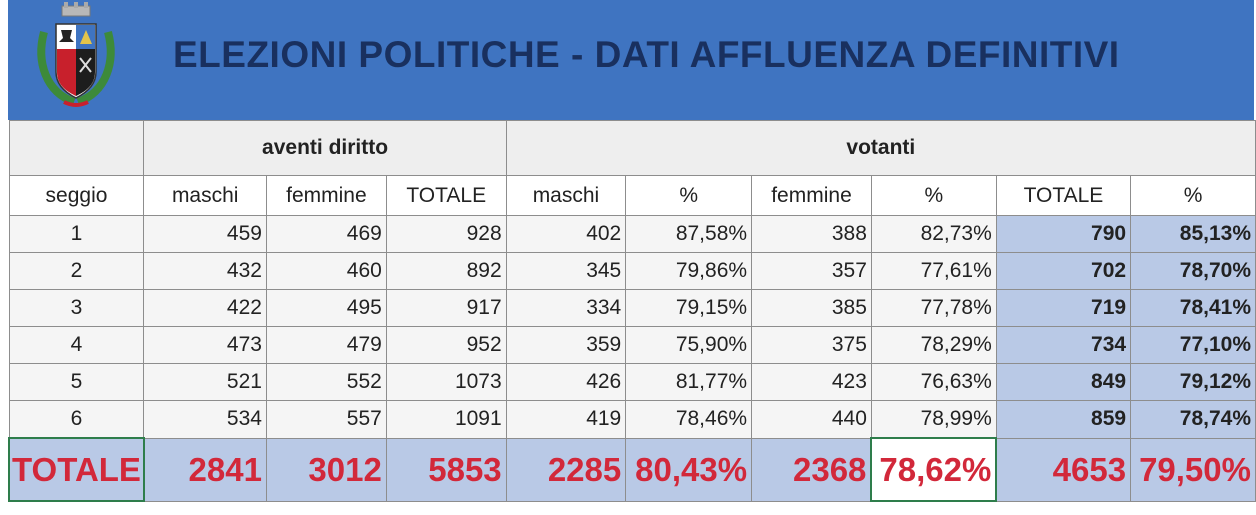 This screenshot has height=515, width=1256. I want to click on table-row: 4 473 479 952 359 75,90% 375 78,29% 734 77,10%, so click(632, 345).